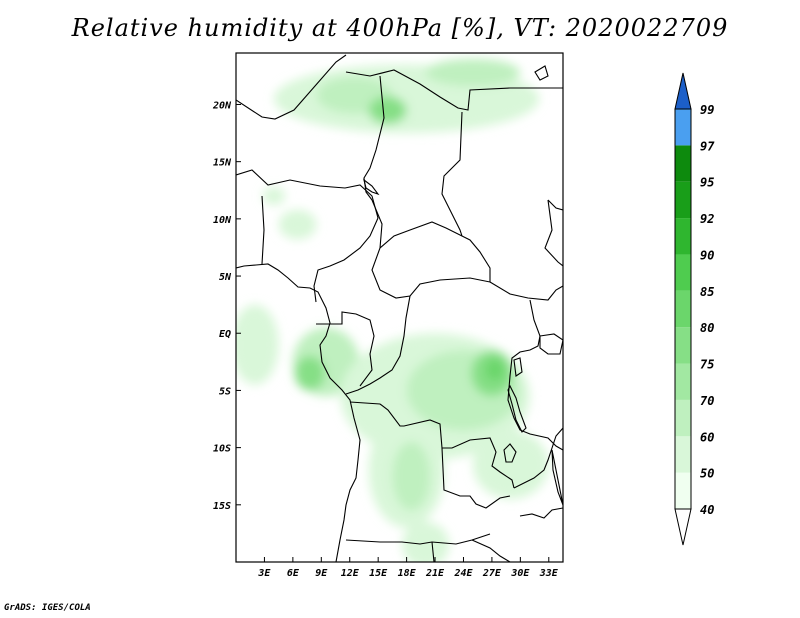  What do you see at coordinates (538, 458) in the screenshot?
I see `border-zambia-east` at bounding box center [538, 458].